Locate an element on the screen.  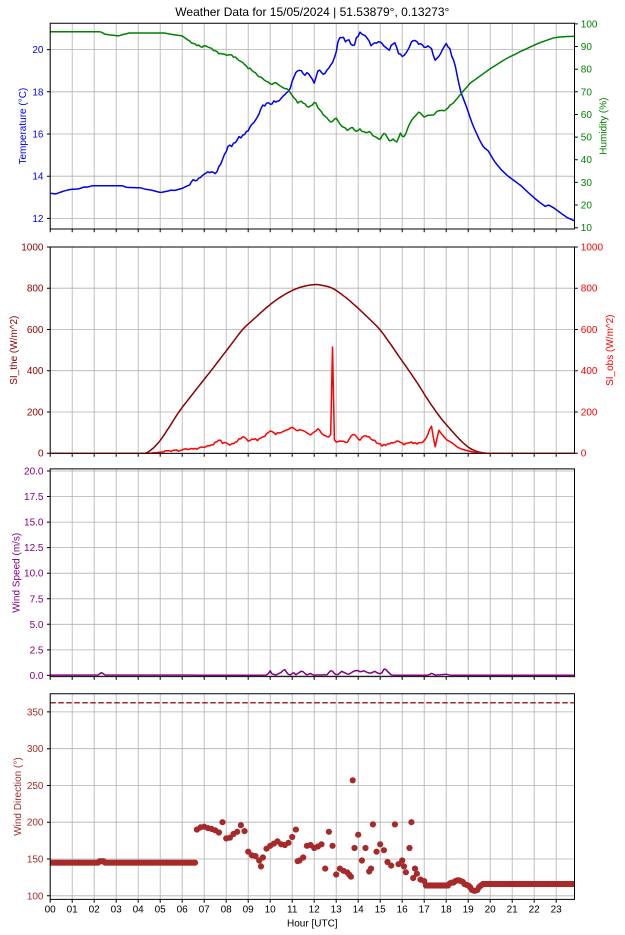
svg-text: 00 is located at coordinates (51, 909).